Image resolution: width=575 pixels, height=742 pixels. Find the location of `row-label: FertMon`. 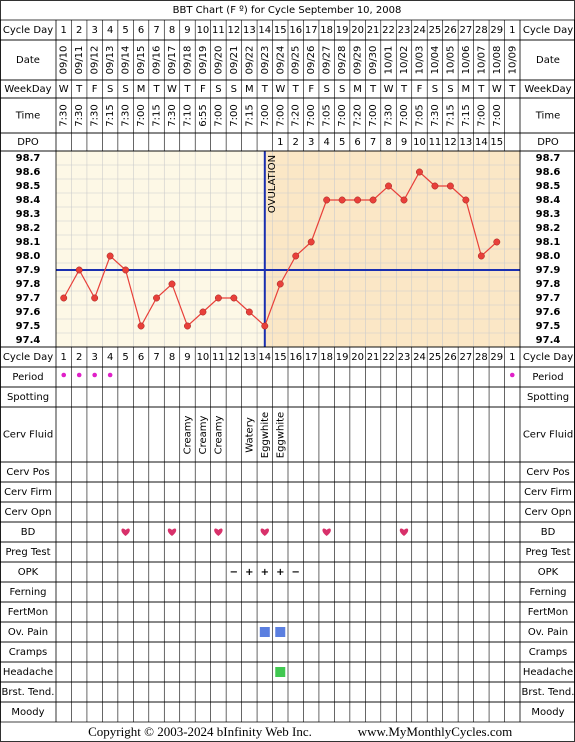

row-label: FertMon is located at coordinates (28, 612).